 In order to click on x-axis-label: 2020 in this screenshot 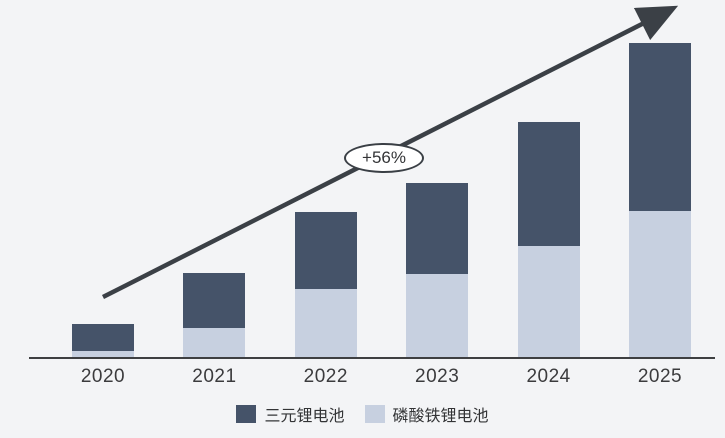, I will do `click(103, 376)`.